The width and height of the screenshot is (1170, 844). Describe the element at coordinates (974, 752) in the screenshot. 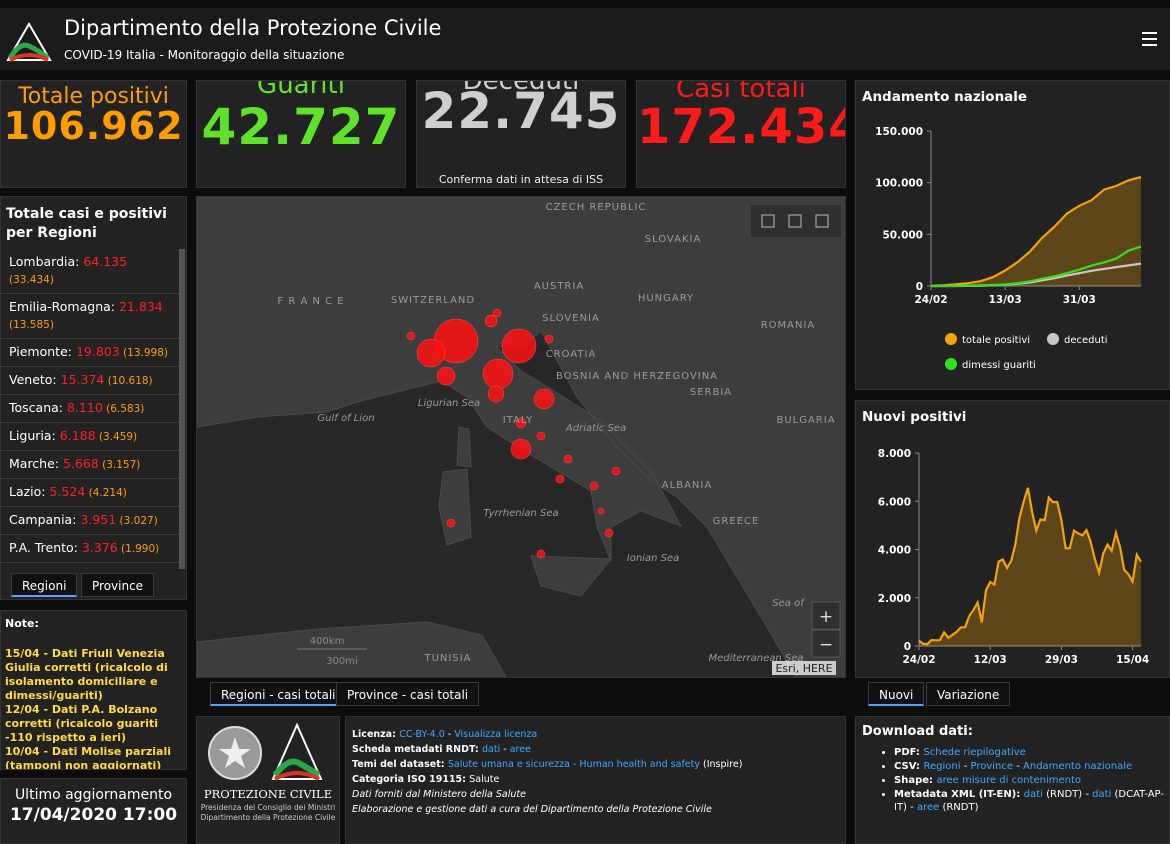

I see `text-segment: Schede riepilogative` at that location.